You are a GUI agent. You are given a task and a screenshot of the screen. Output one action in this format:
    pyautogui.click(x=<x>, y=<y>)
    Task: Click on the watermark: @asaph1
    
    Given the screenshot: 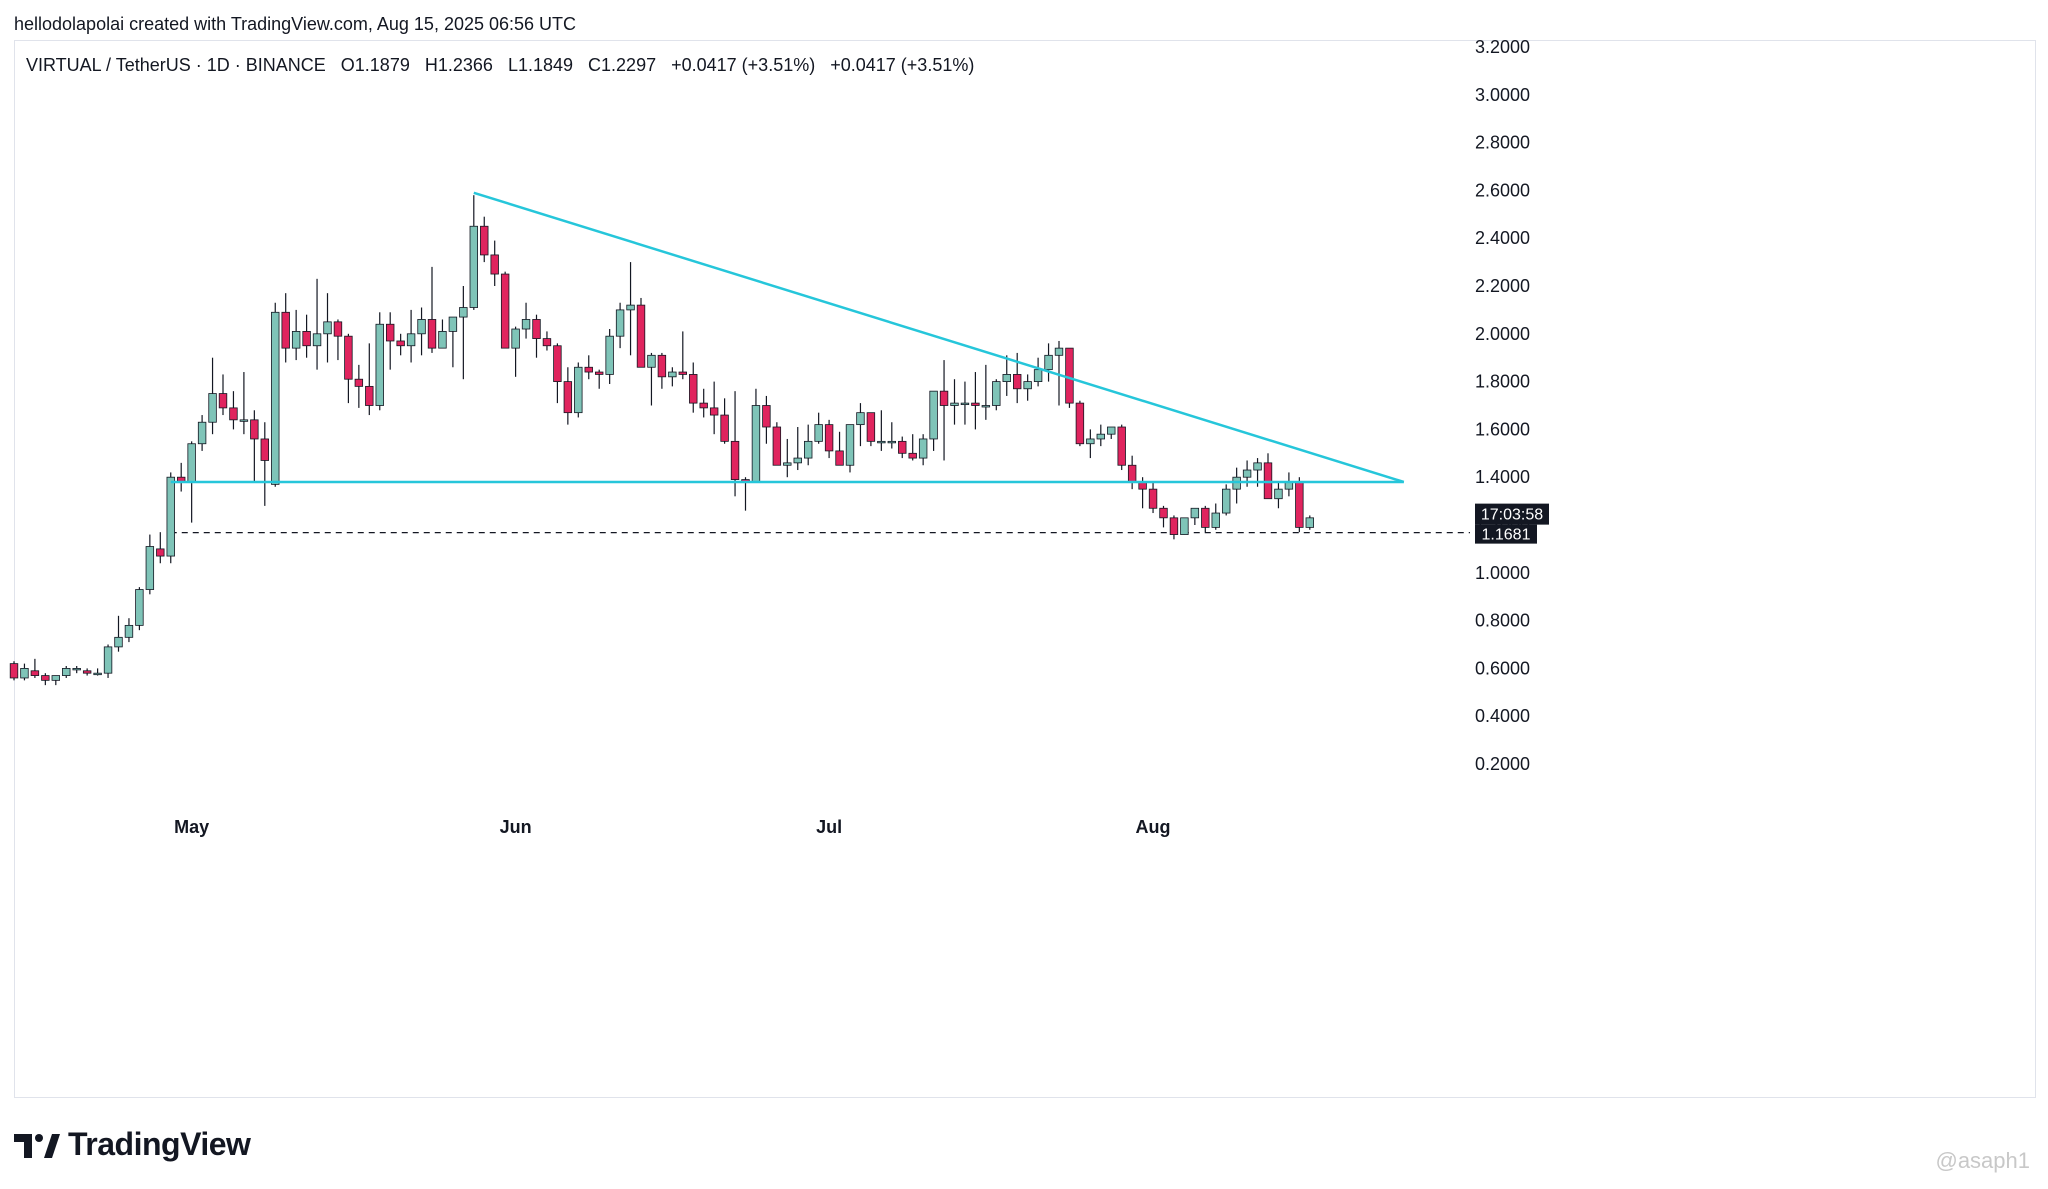 What is the action you would take?
    pyautogui.click(x=1982, y=1160)
    